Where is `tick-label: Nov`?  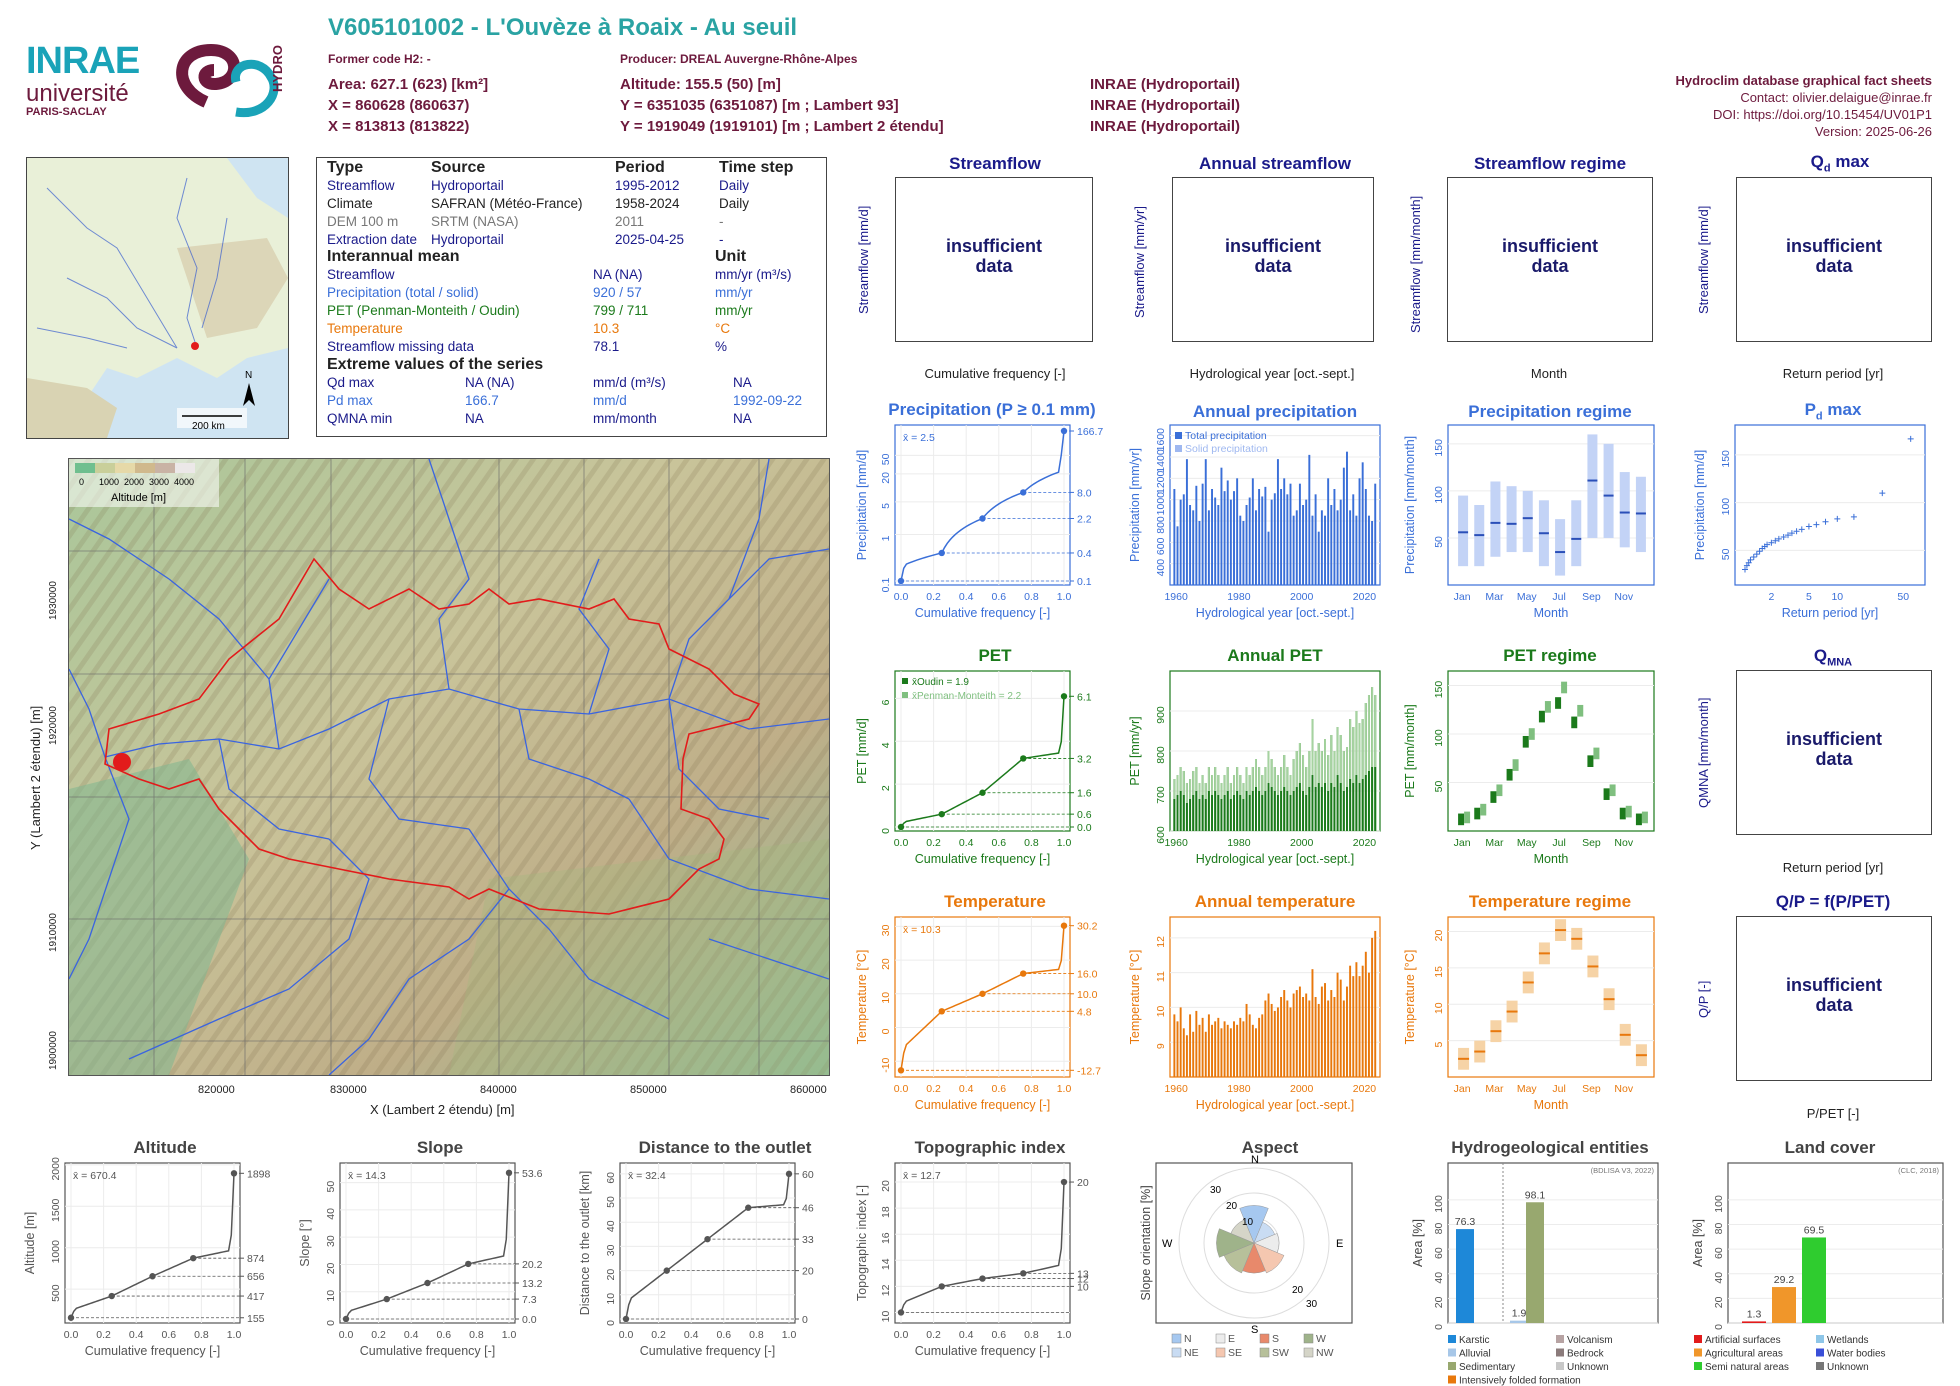 tick-label: Nov is located at coordinates (1623, 843).